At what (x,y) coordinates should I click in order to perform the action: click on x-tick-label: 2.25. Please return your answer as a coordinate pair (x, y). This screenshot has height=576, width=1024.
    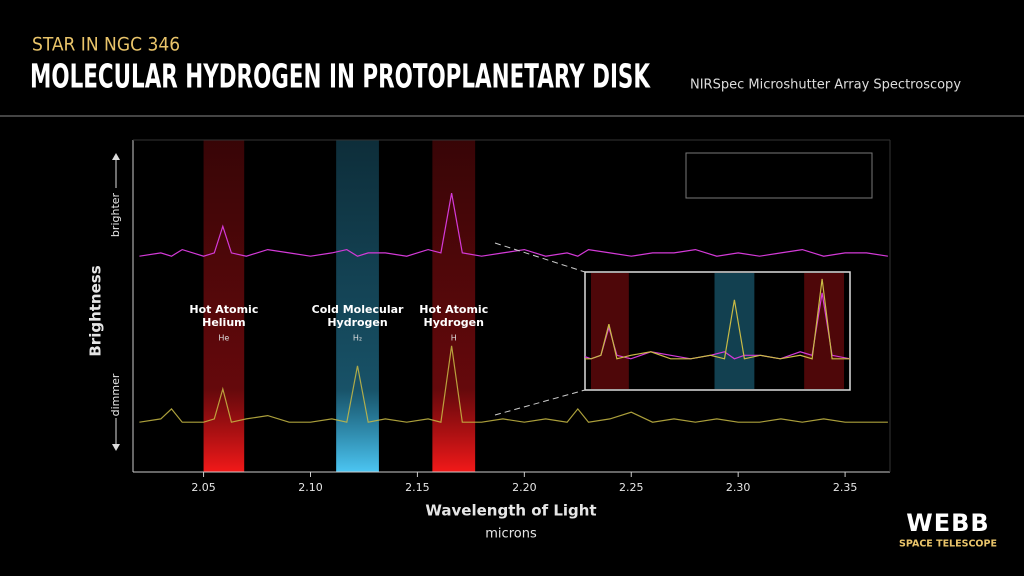
    Looking at the image, I should click on (631, 487).